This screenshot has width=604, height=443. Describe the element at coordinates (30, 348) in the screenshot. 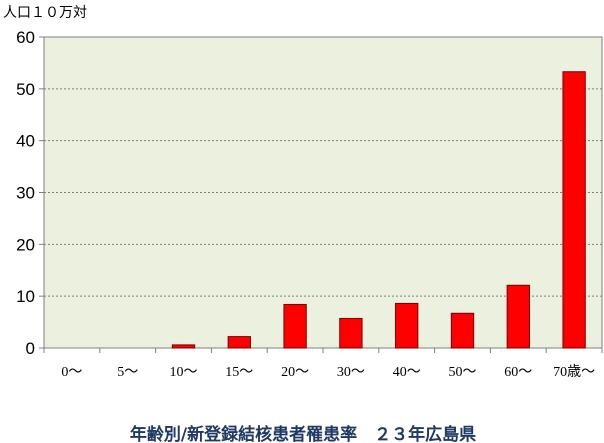

I see `y-tick-label: 0` at that location.